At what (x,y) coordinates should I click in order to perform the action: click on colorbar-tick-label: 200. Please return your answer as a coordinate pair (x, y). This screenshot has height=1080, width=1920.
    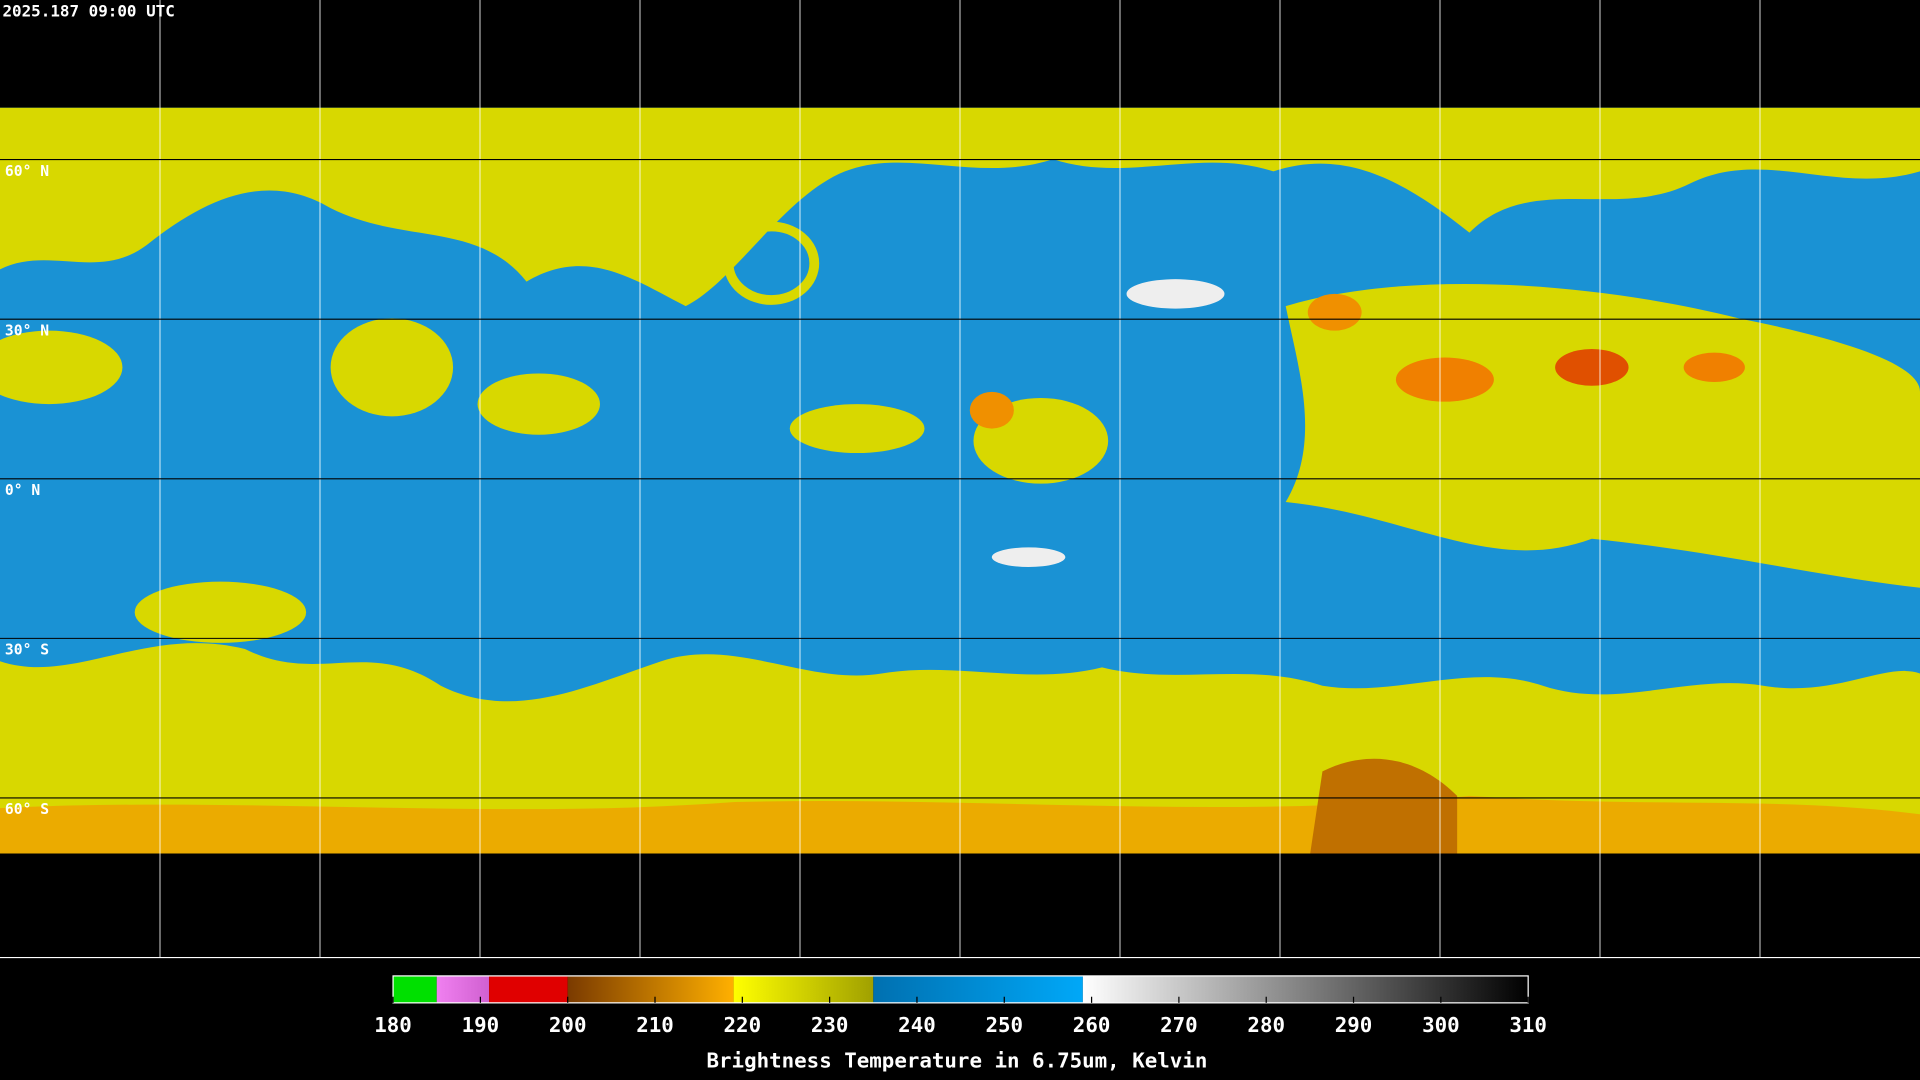
    Looking at the image, I should click on (568, 1025).